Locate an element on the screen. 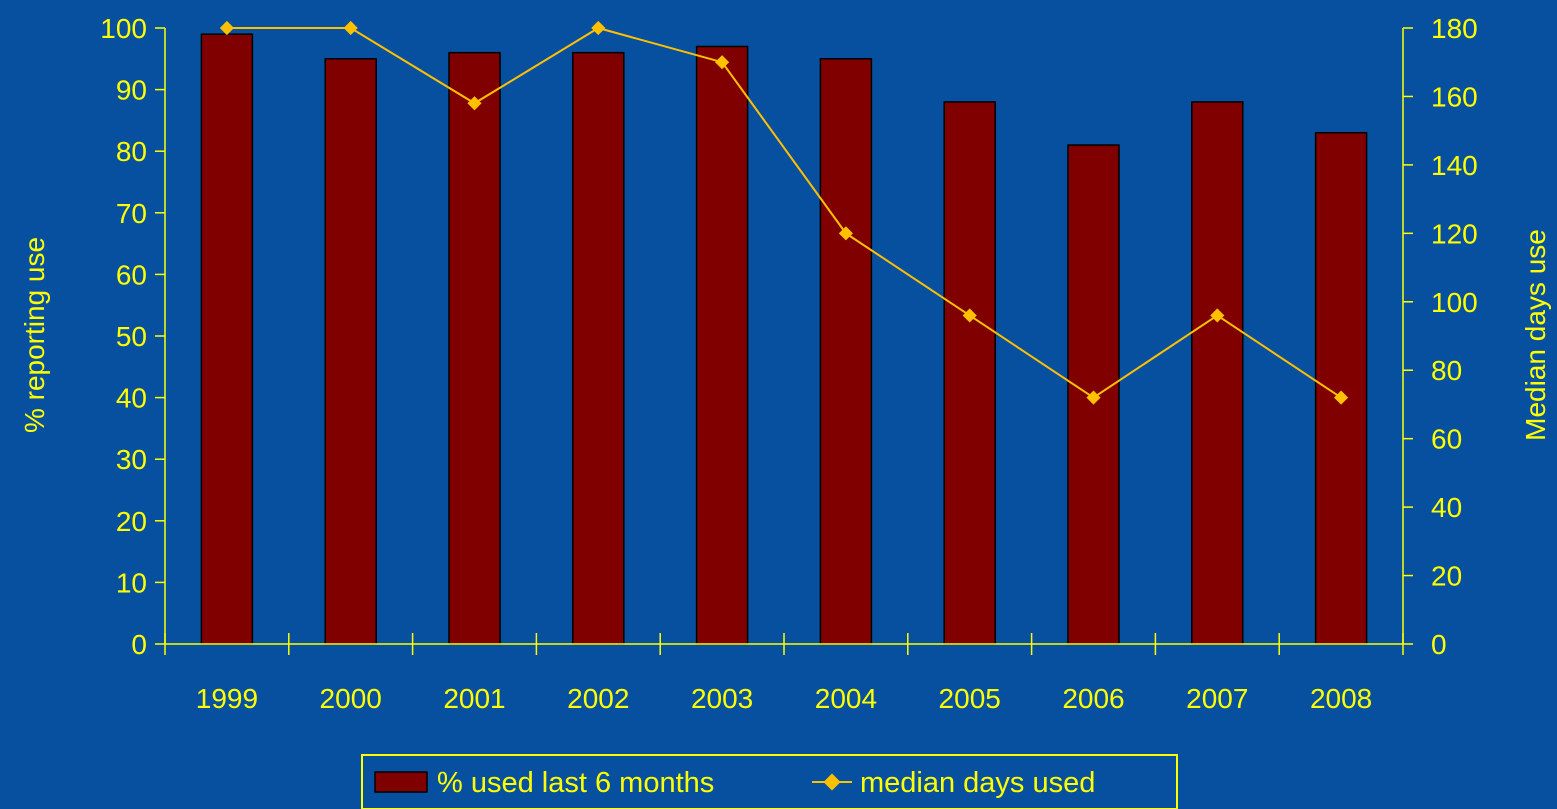  bar-1999 is located at coordinates (227, 339).